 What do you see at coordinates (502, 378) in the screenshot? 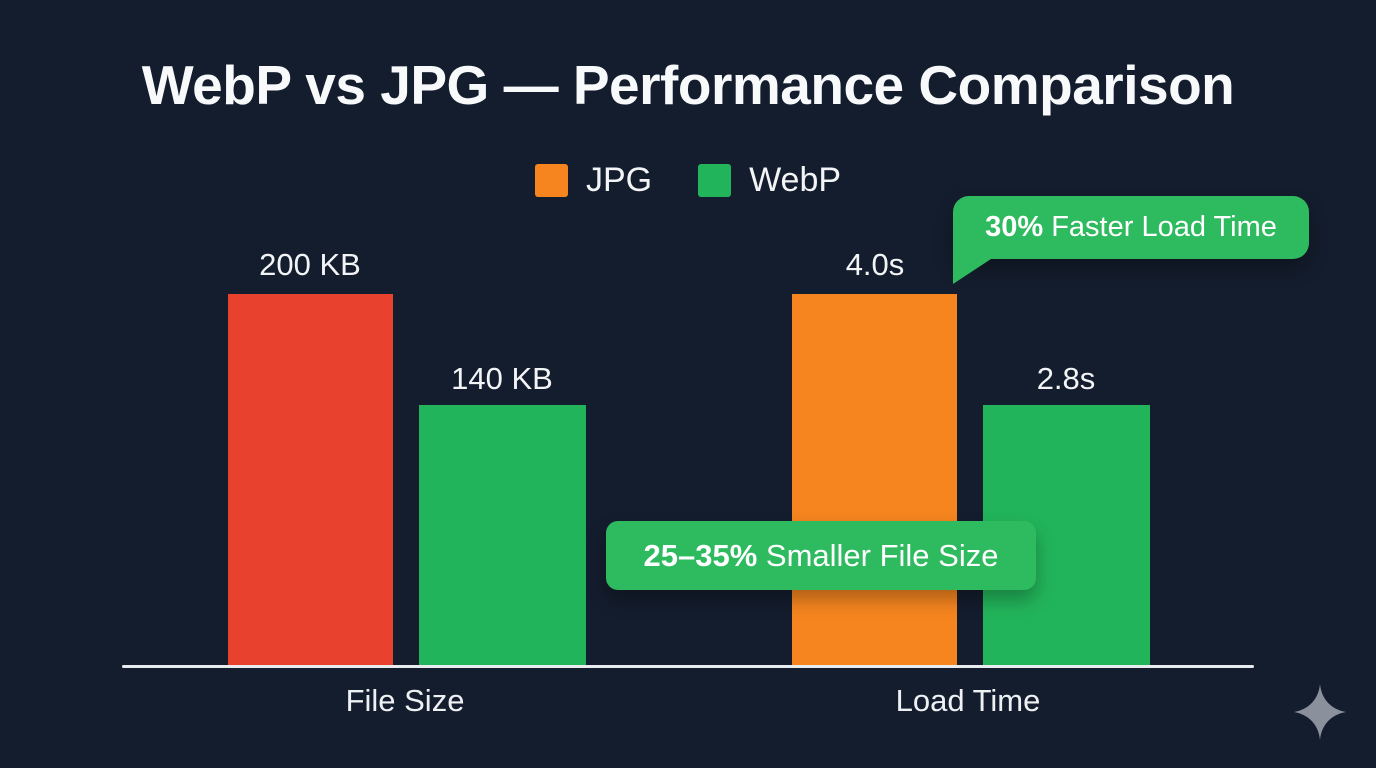
I see `value-label-webp-file-size: 140 KB` at bounding box center [502, 378].